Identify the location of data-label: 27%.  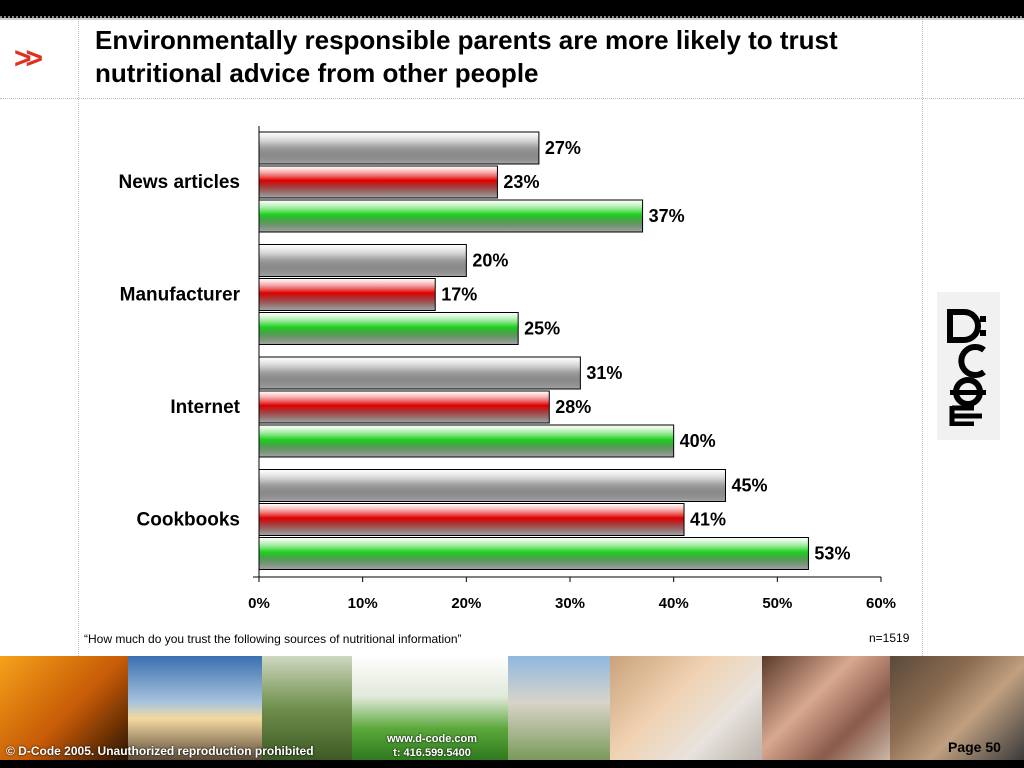
(563, 148).